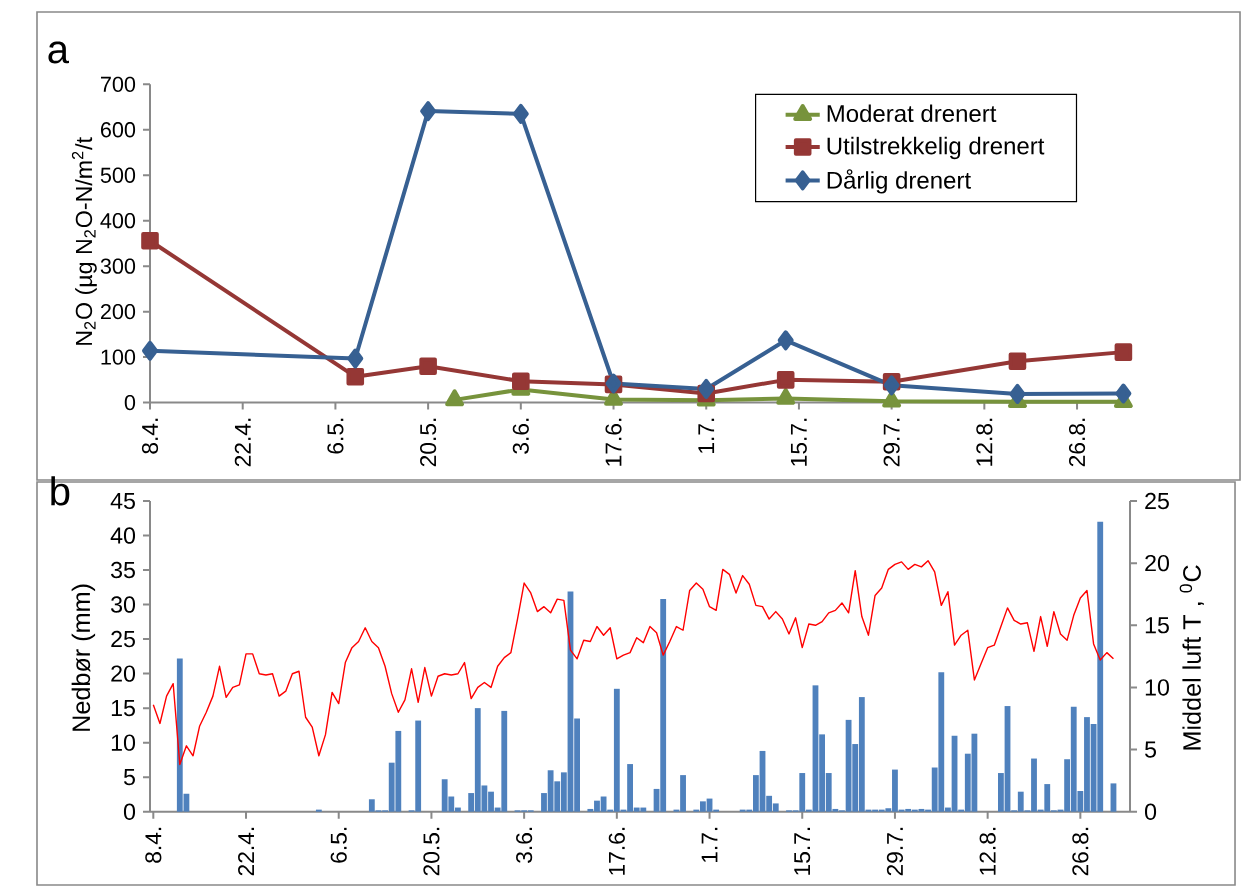 The height and width of the screenshot is (888, 1246). Describe the element at coordinates (123, 708) in the screenshot. I see `y-tick-label: 15` at that location.